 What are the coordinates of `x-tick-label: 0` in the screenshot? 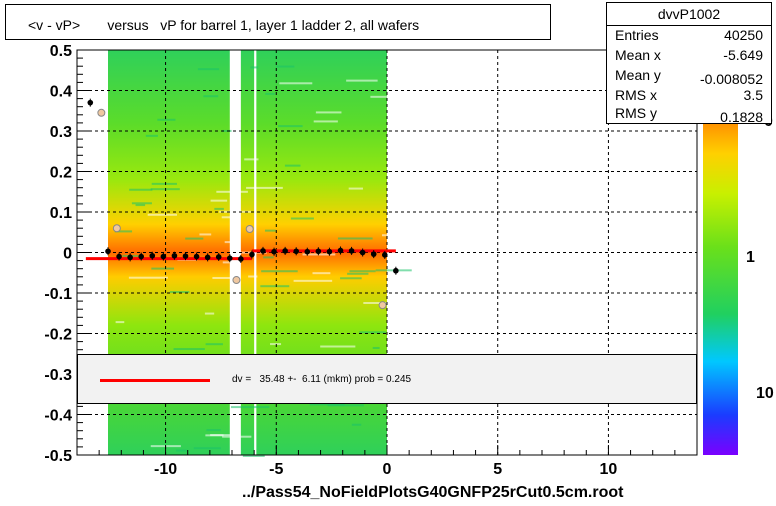 It's located at (387, 469).